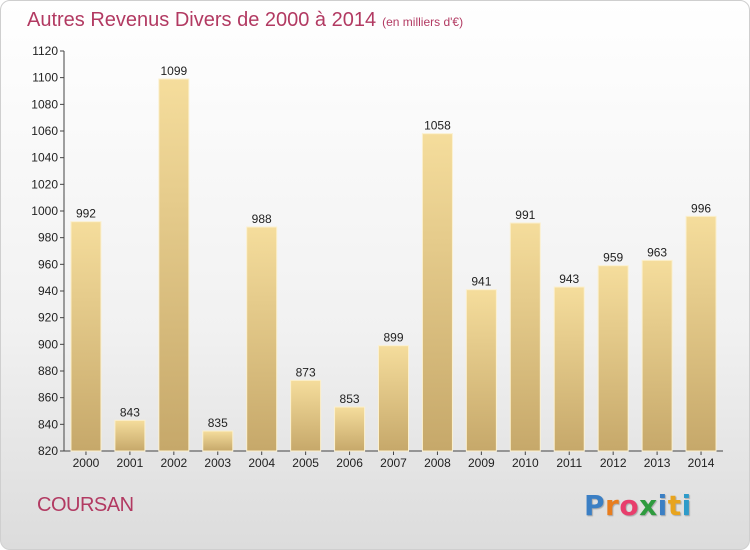 This screenshot has width=750, height=550. What do you see at coordinates (44, 184) in the screenshot?
I see `y-tick-label: 1020` at bounding box center [44, 184].